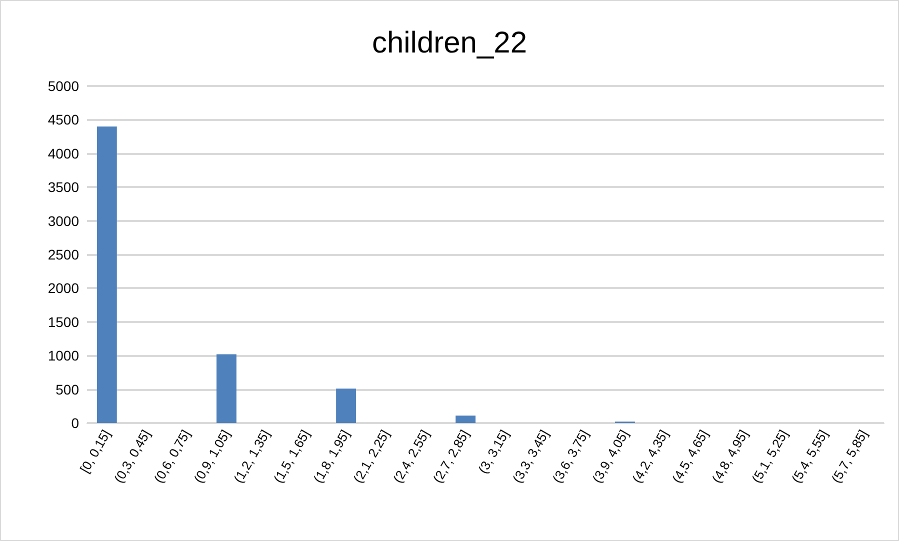 The height and width of the screenshot is (541, 899). I want to click on y-tick-label: 2500, so click(64, 254).